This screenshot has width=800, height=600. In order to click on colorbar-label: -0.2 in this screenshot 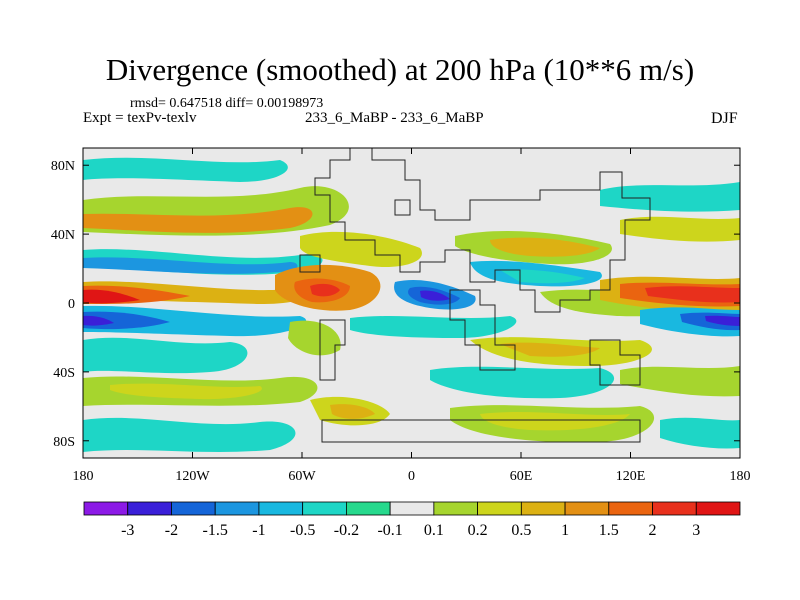, I will do `click(346, 530)`.